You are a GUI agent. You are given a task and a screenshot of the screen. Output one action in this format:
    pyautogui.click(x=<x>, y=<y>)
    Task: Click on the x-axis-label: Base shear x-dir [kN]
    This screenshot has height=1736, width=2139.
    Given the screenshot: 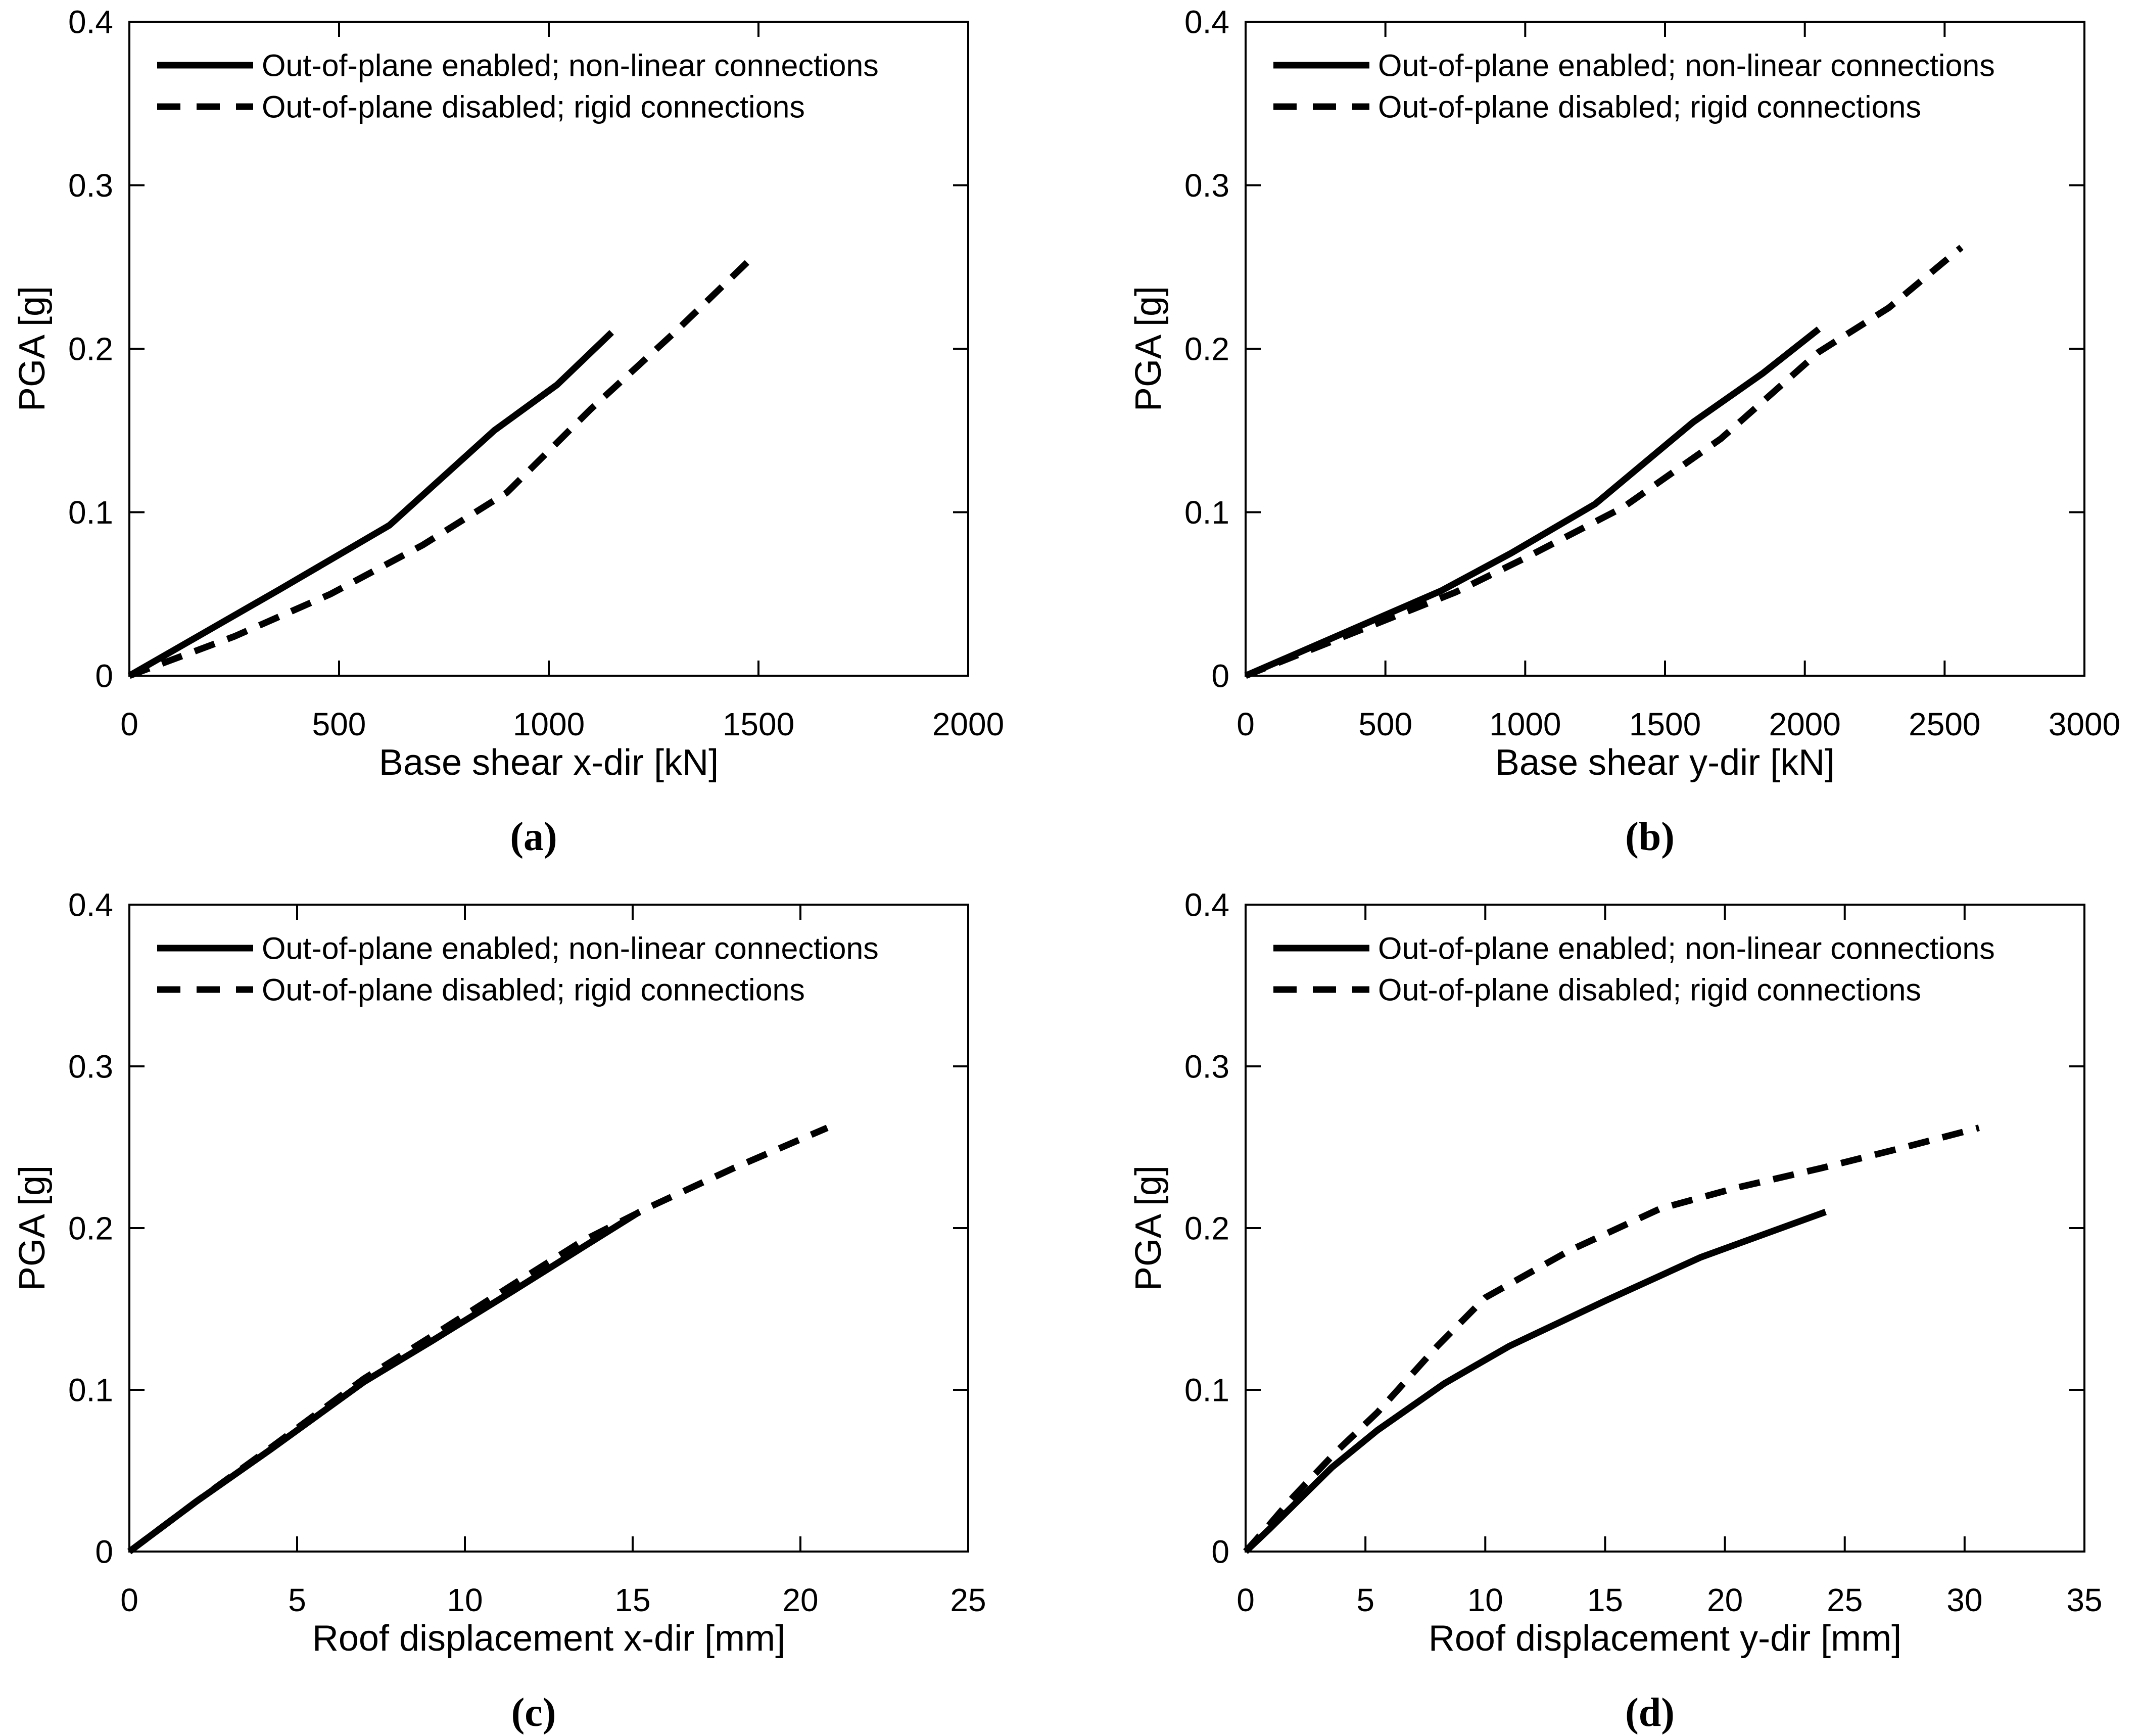 What is the action you would take?
    pyautogui.click(x=549, y=762)
    